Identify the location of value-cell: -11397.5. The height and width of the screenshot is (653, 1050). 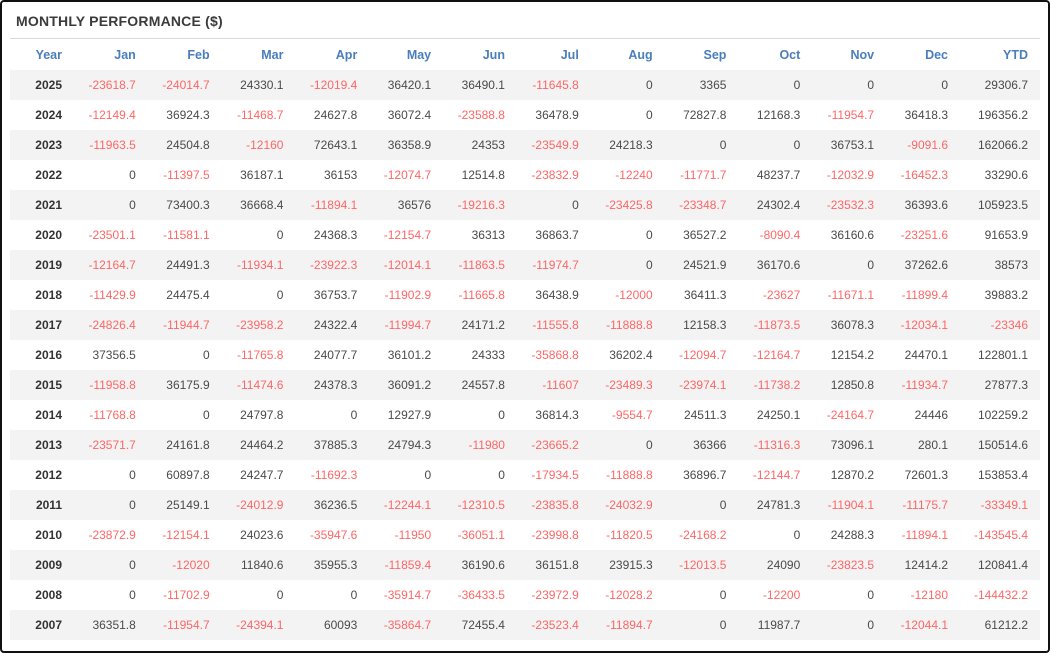
(186, 175).